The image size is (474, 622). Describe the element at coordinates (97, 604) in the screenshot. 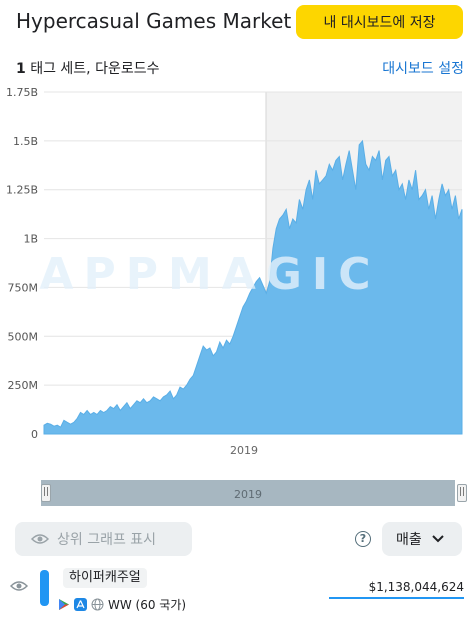

I see `globe-icon` at that location.